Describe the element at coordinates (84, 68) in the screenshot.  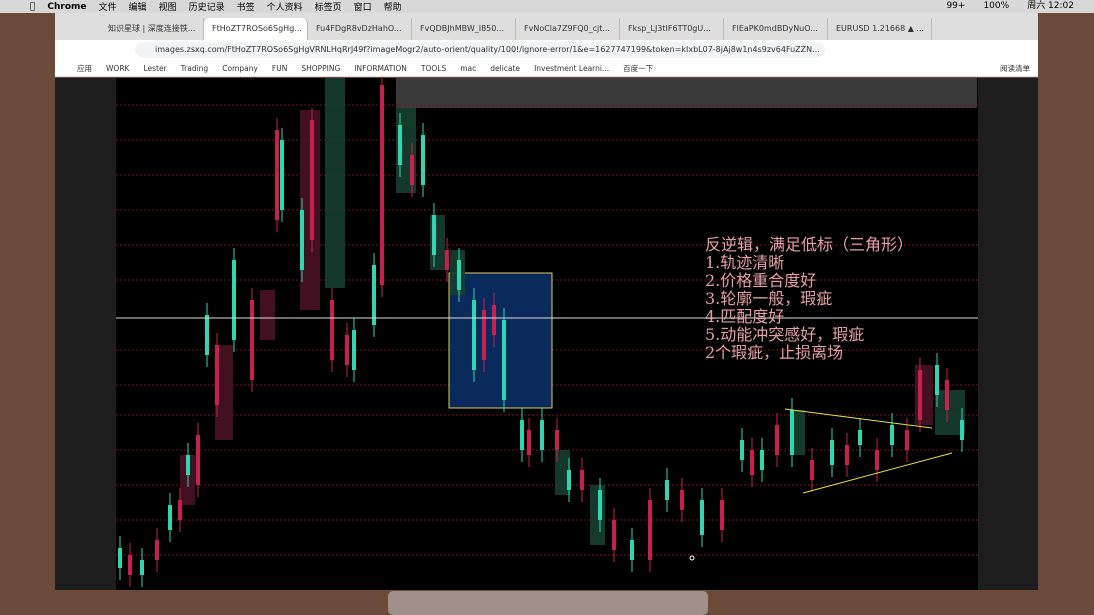
I see `bookmark: 应用` at that location.